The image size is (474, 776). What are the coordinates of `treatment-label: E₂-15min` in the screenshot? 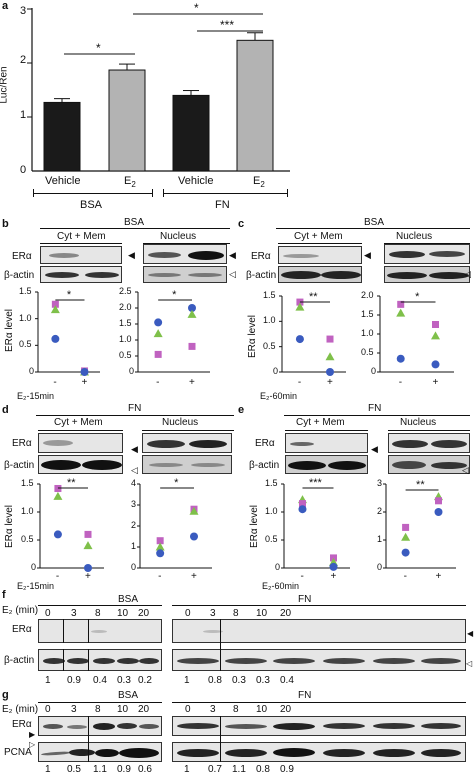 It's located at (36, 396).